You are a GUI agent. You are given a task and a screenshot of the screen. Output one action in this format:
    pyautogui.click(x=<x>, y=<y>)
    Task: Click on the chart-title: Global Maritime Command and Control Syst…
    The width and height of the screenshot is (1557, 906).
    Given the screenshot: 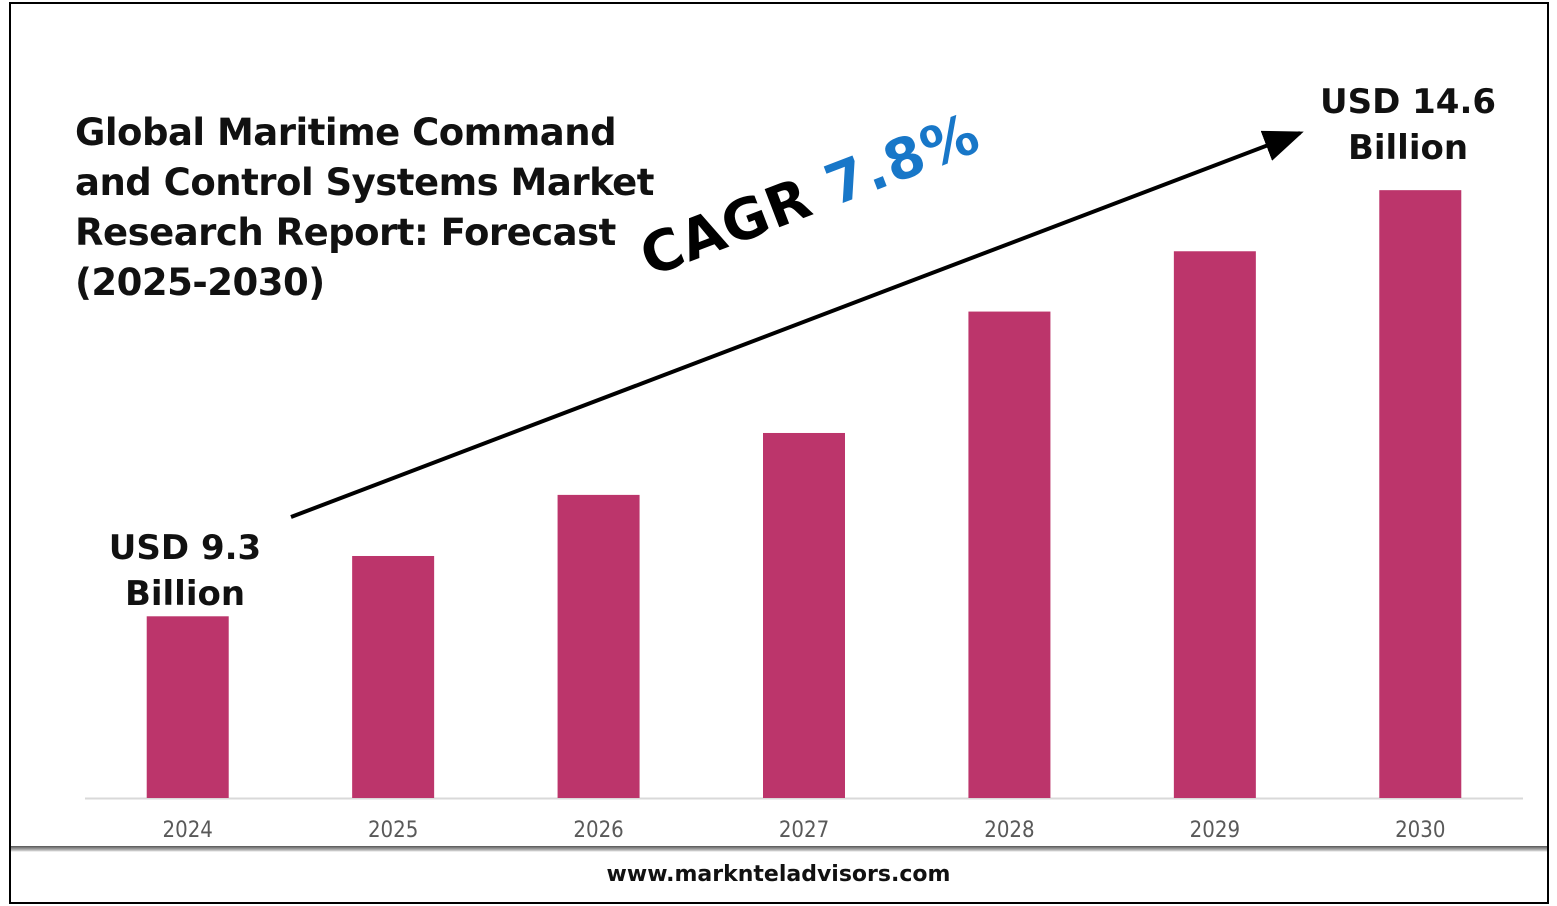 What is the action you would take?
    pyautogui.click(x=364, y=207)
    